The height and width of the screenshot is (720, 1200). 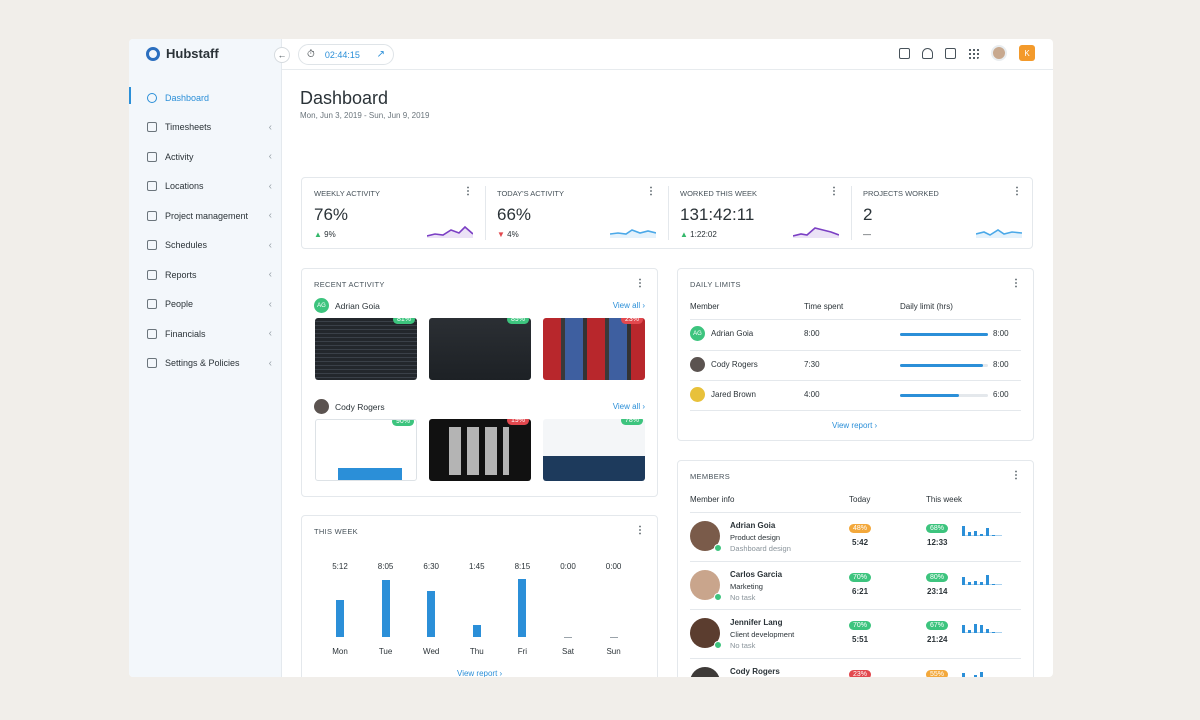 I want to click on bar-mon, so click(x=340, y=618).